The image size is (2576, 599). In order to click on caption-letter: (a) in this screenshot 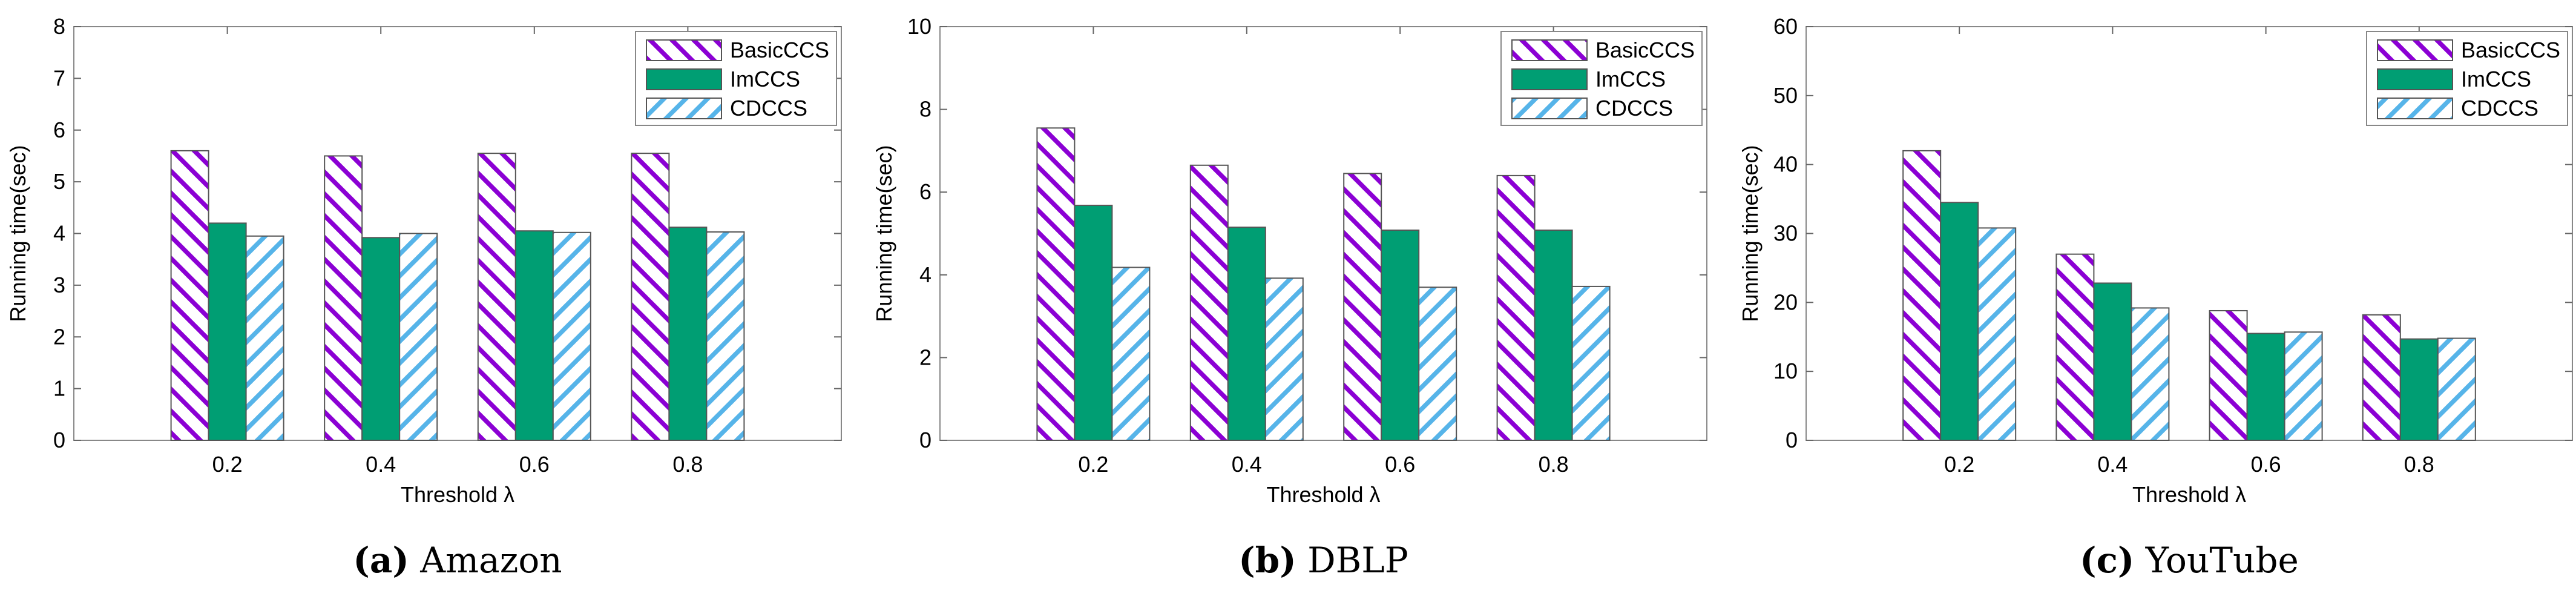, I will do `click(381, 560)`.